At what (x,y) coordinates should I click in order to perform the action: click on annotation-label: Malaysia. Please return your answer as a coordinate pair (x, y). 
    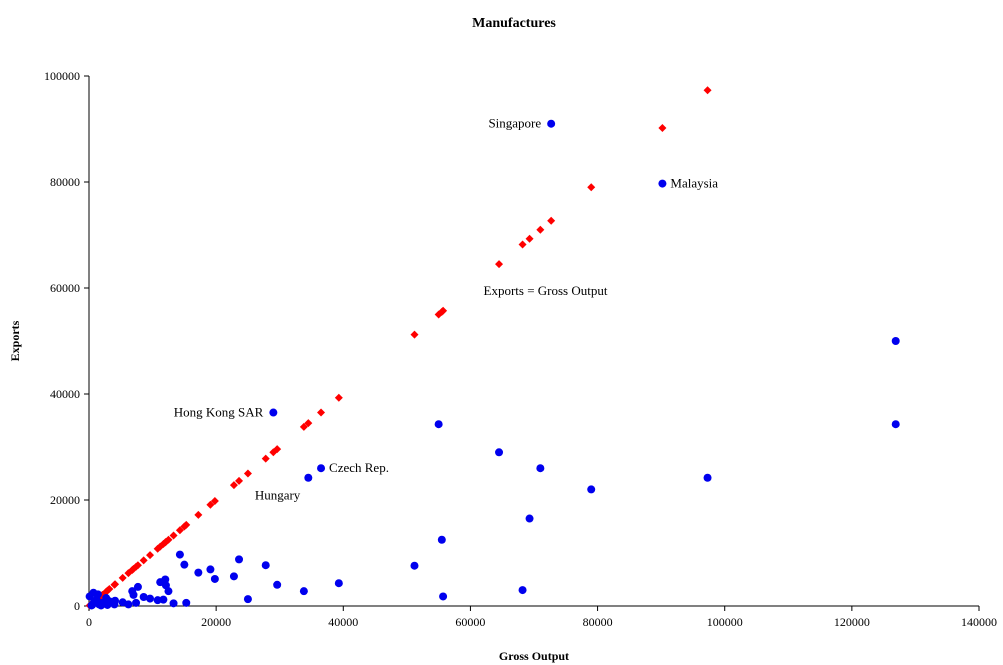
    Looking at the image, I should click on (694, 183).